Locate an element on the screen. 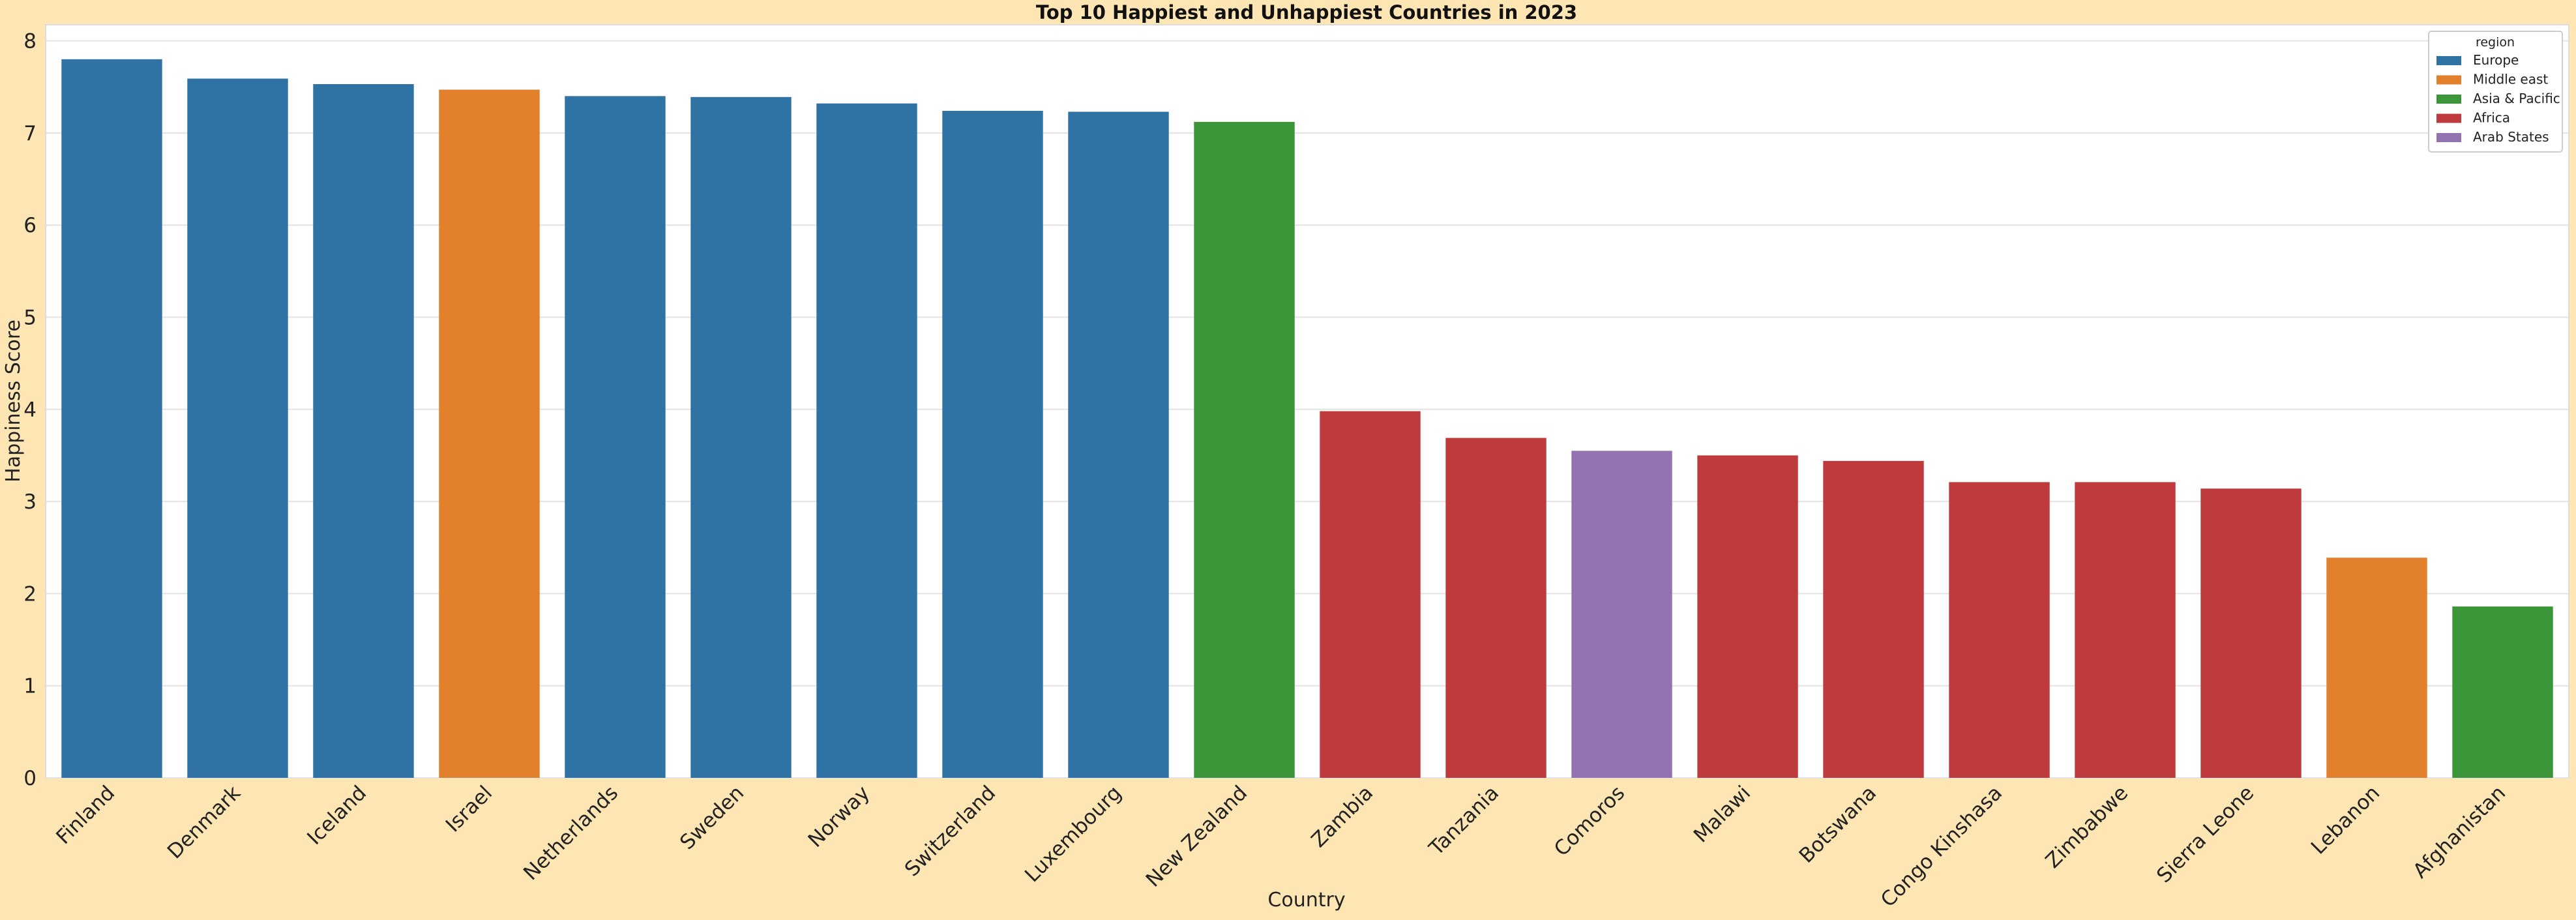 The image size is (2576, 920). y-tick-label: 7 is located at coordinates (30, 134).